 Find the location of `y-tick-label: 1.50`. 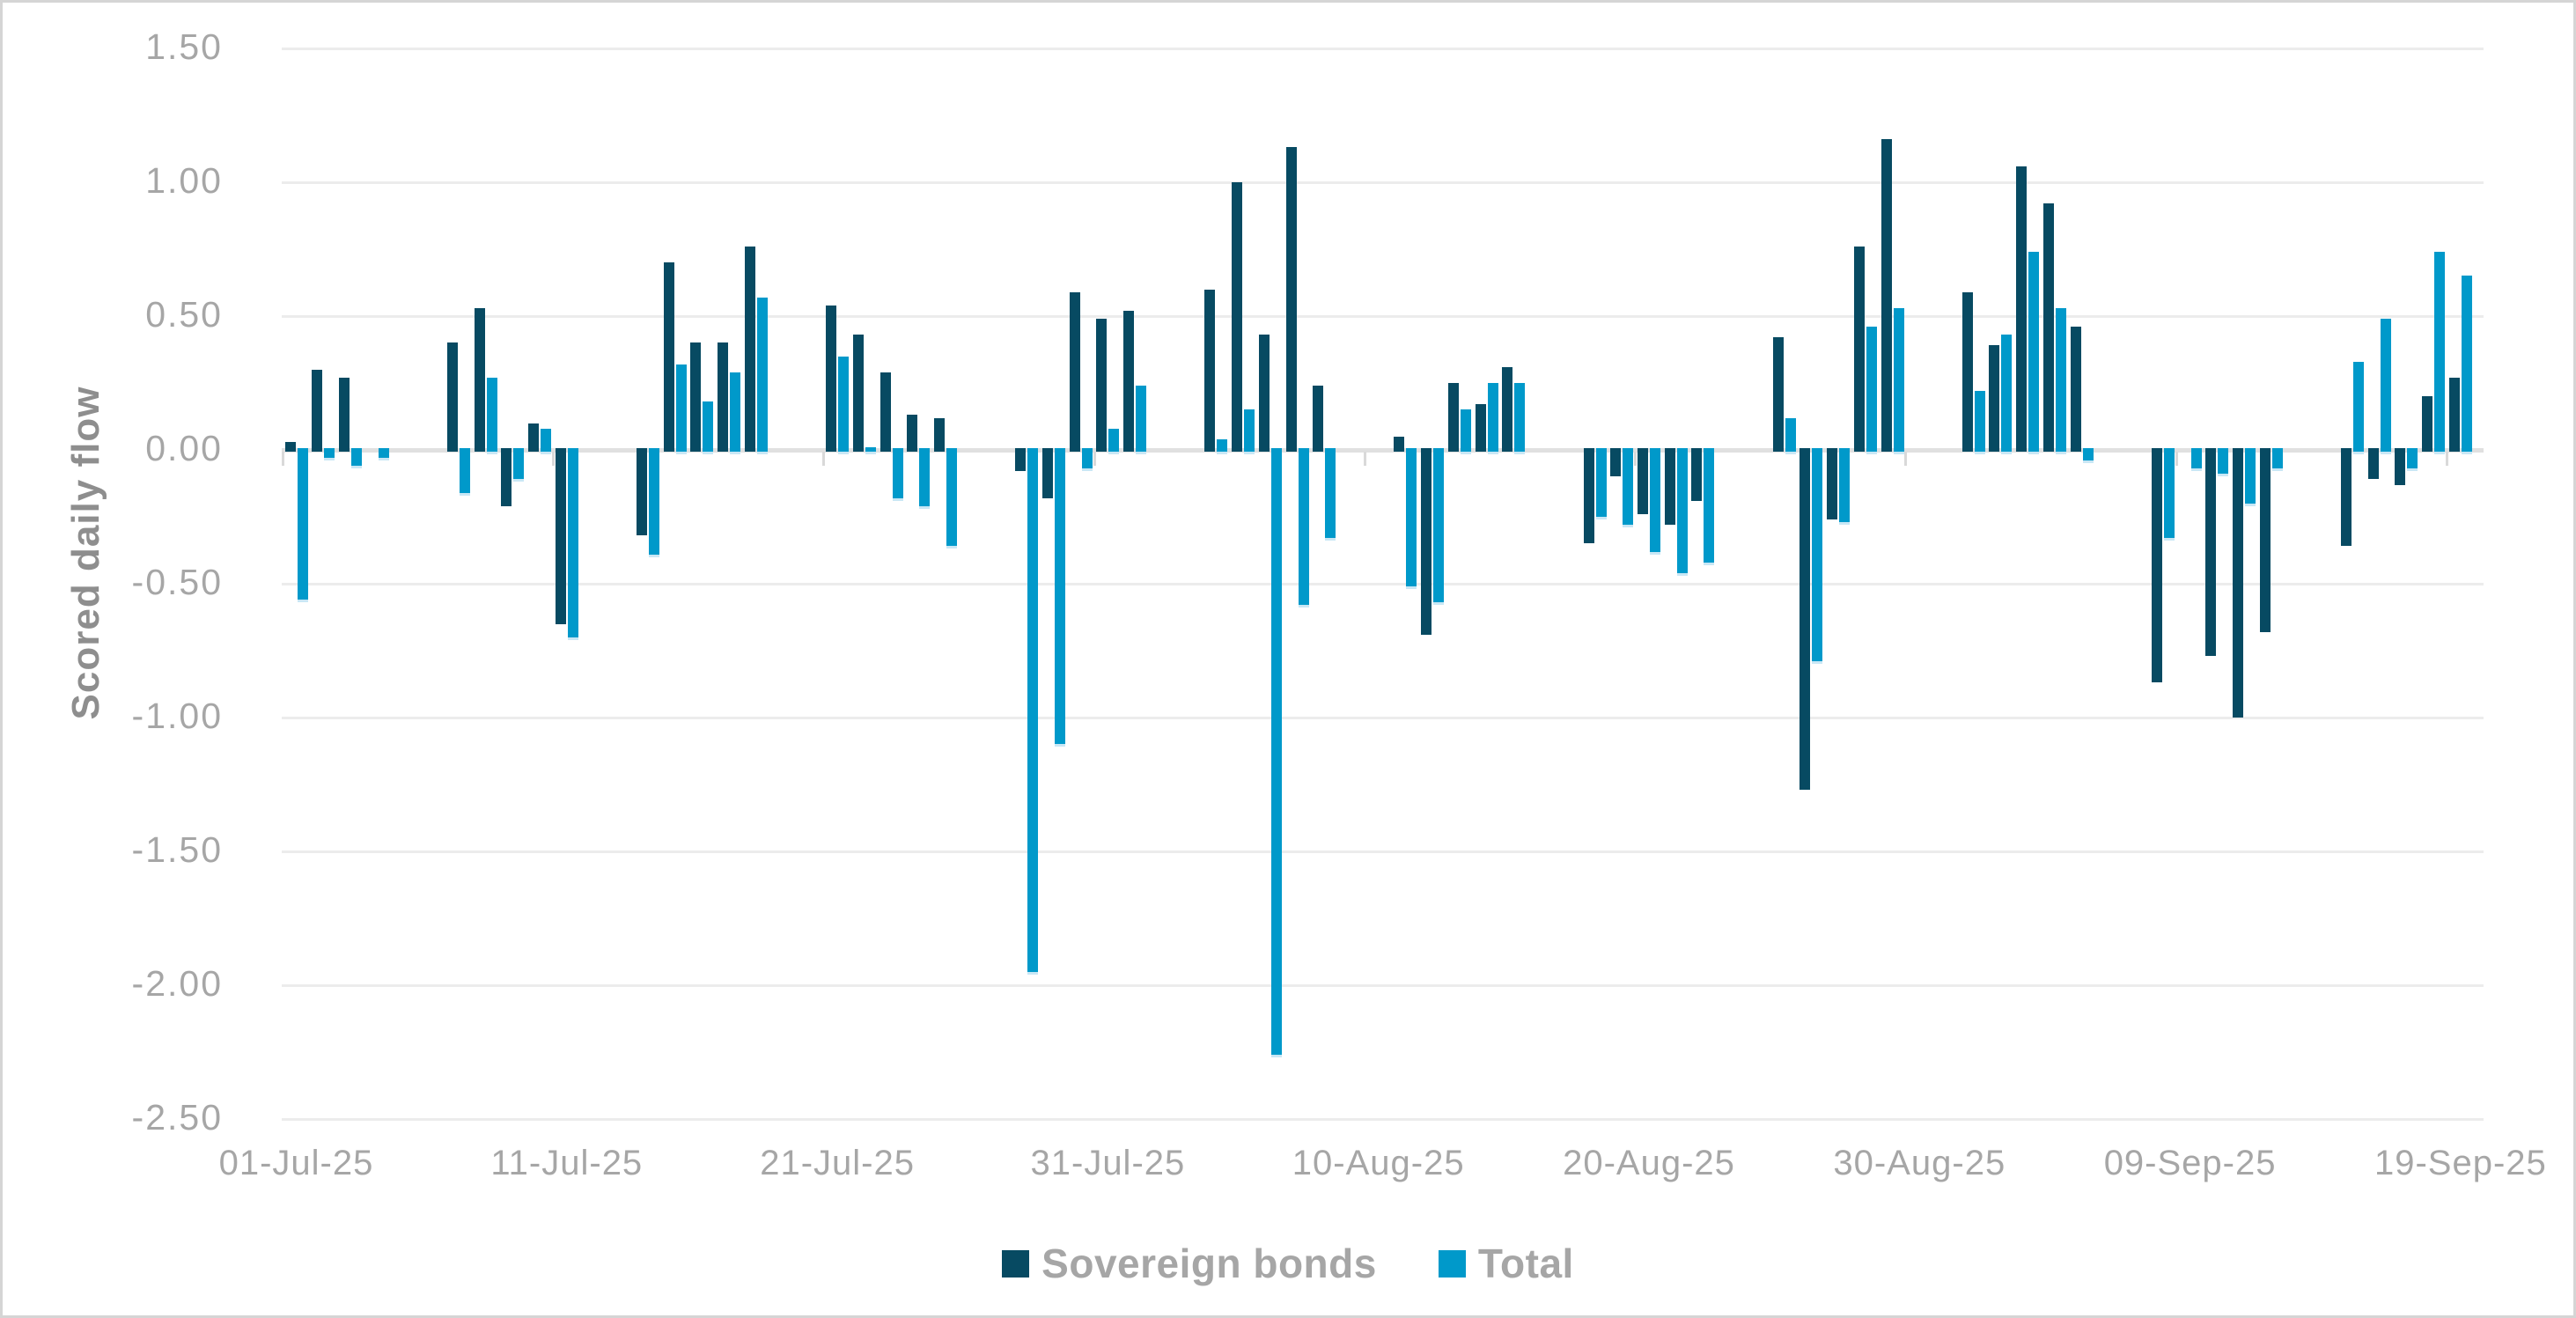

y-tick-label: 1.50 is located at coordinates (184, 46).